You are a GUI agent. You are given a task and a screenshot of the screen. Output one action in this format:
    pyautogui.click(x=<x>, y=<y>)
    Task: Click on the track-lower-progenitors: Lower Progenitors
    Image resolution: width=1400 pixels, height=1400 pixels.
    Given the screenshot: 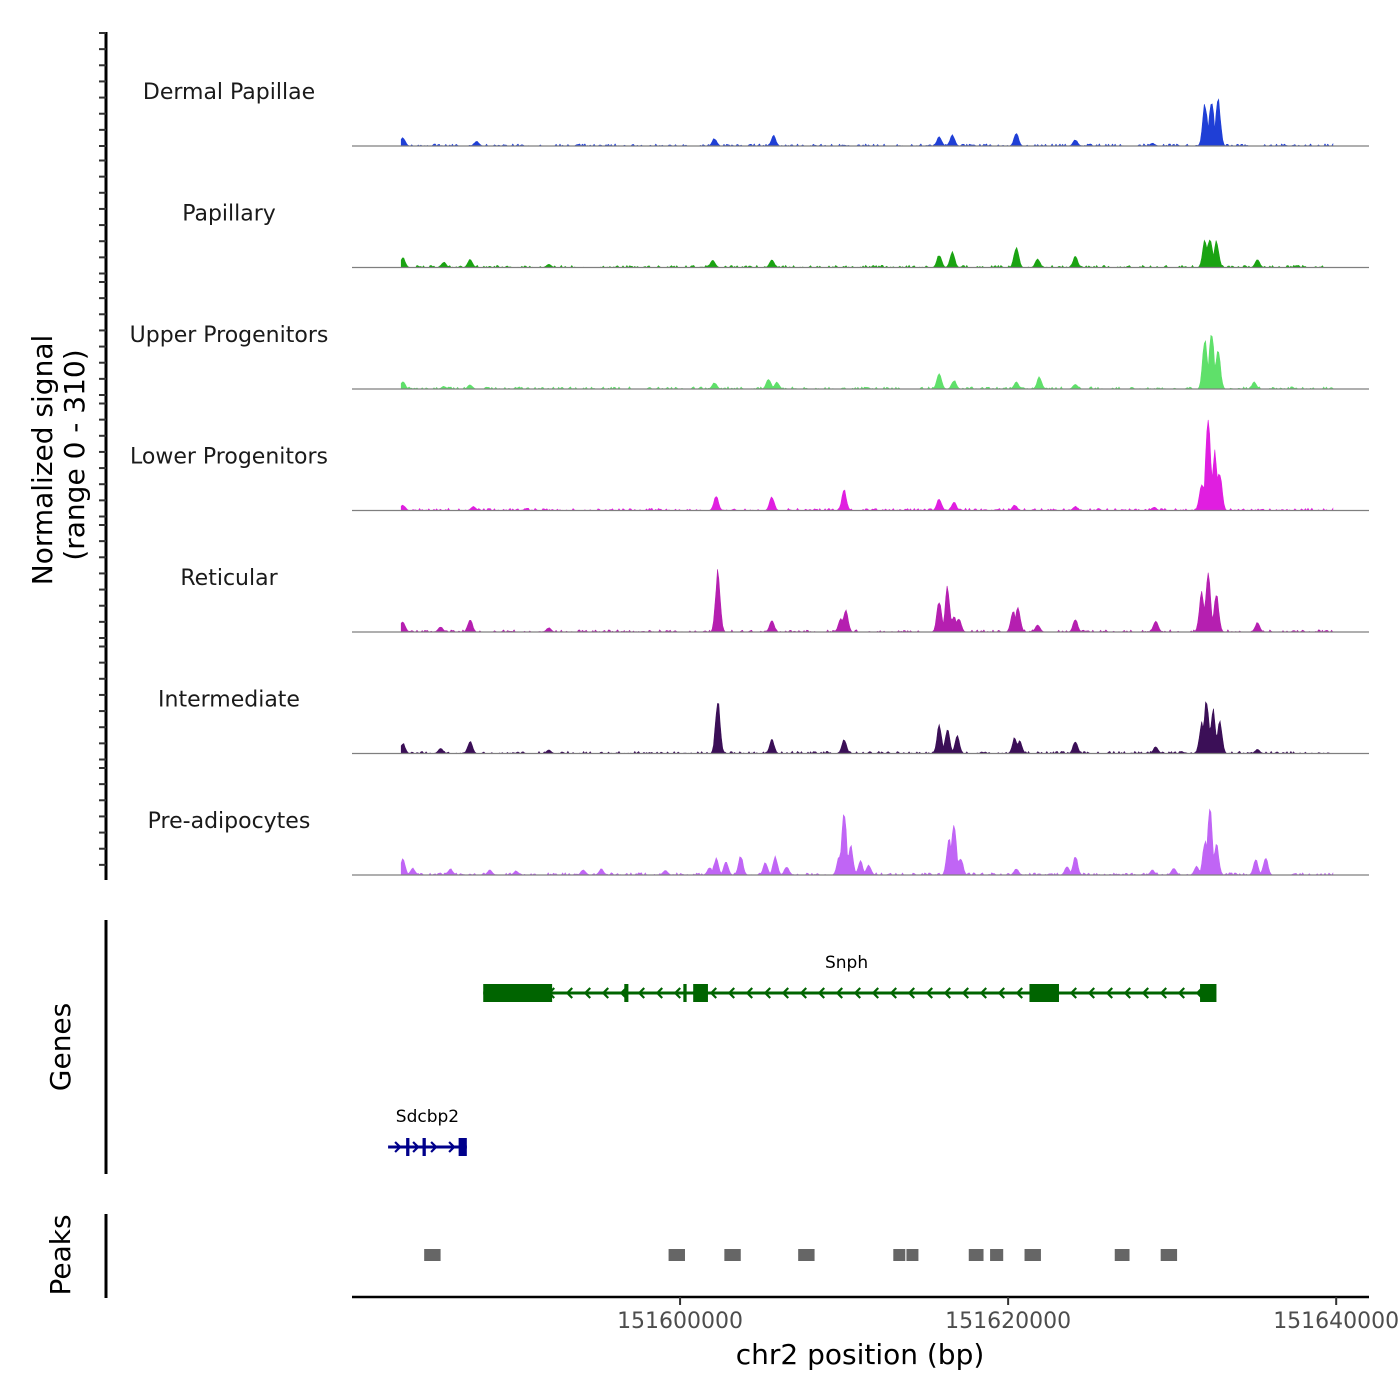 What is the action you would take?
    pyautogui.click(x=749, y=465)
    